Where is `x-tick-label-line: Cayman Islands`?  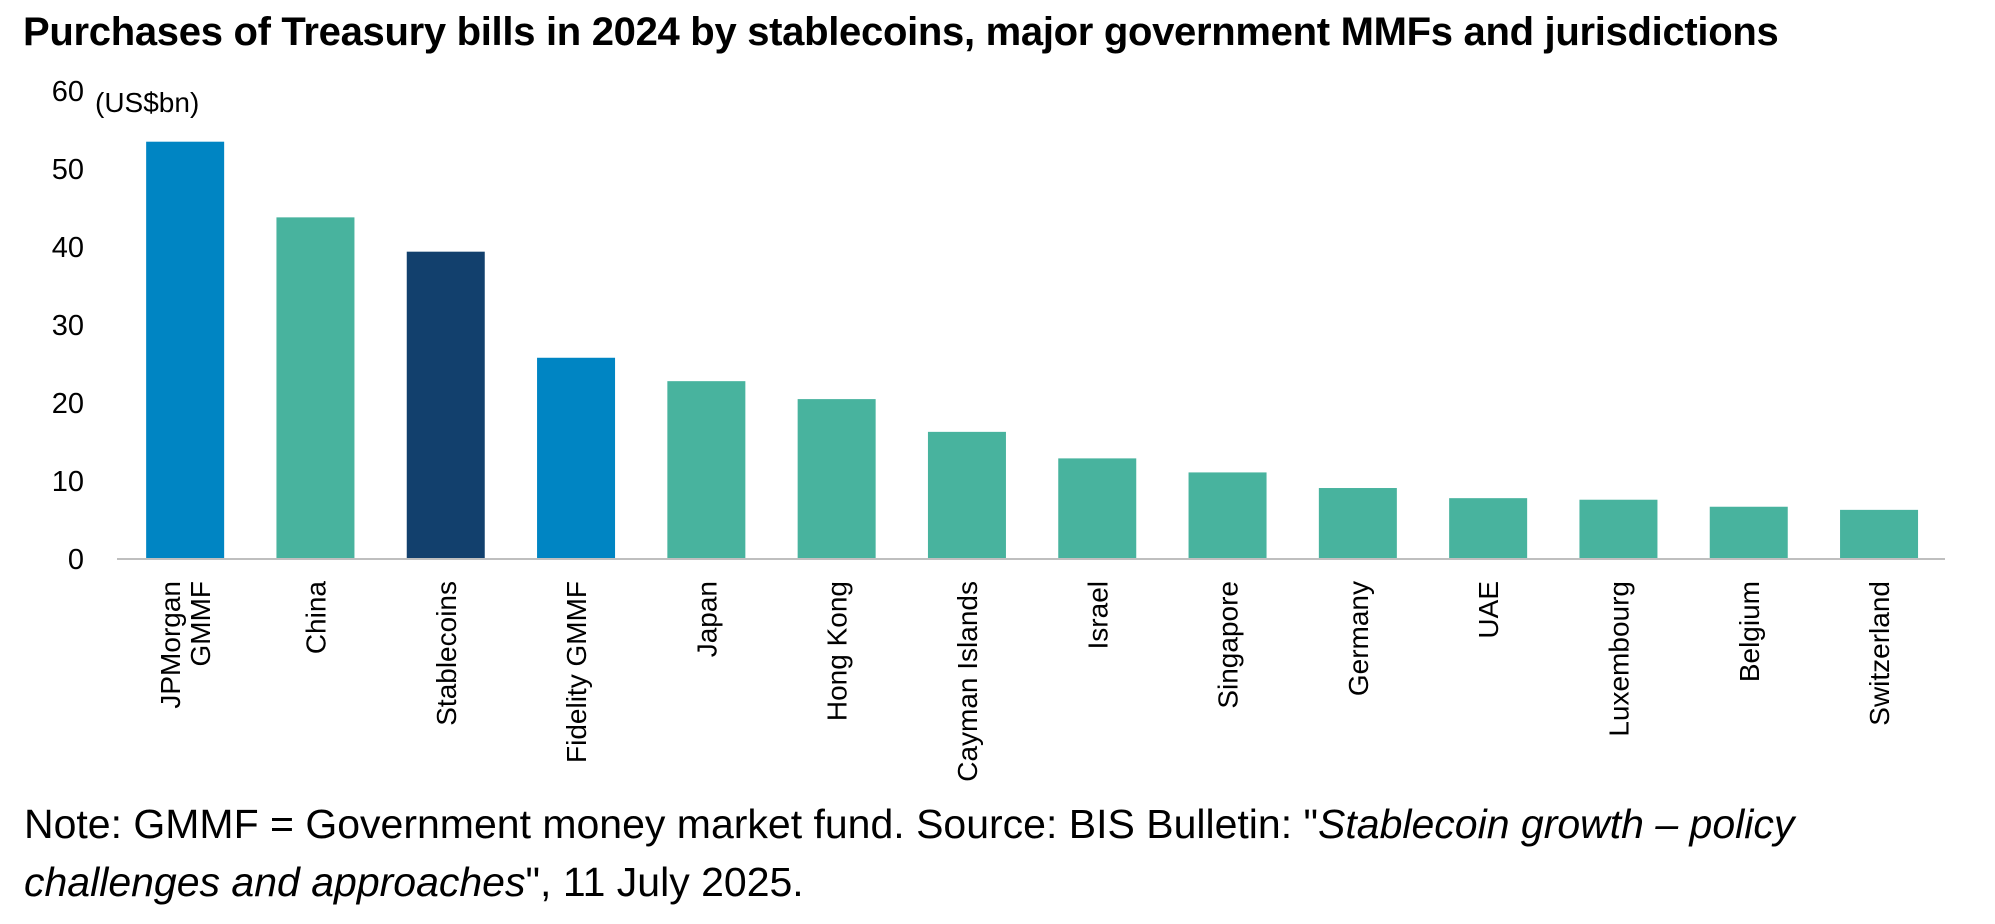
x-tick-label-line: Cayman Islands is located at coordinates (967, 681).